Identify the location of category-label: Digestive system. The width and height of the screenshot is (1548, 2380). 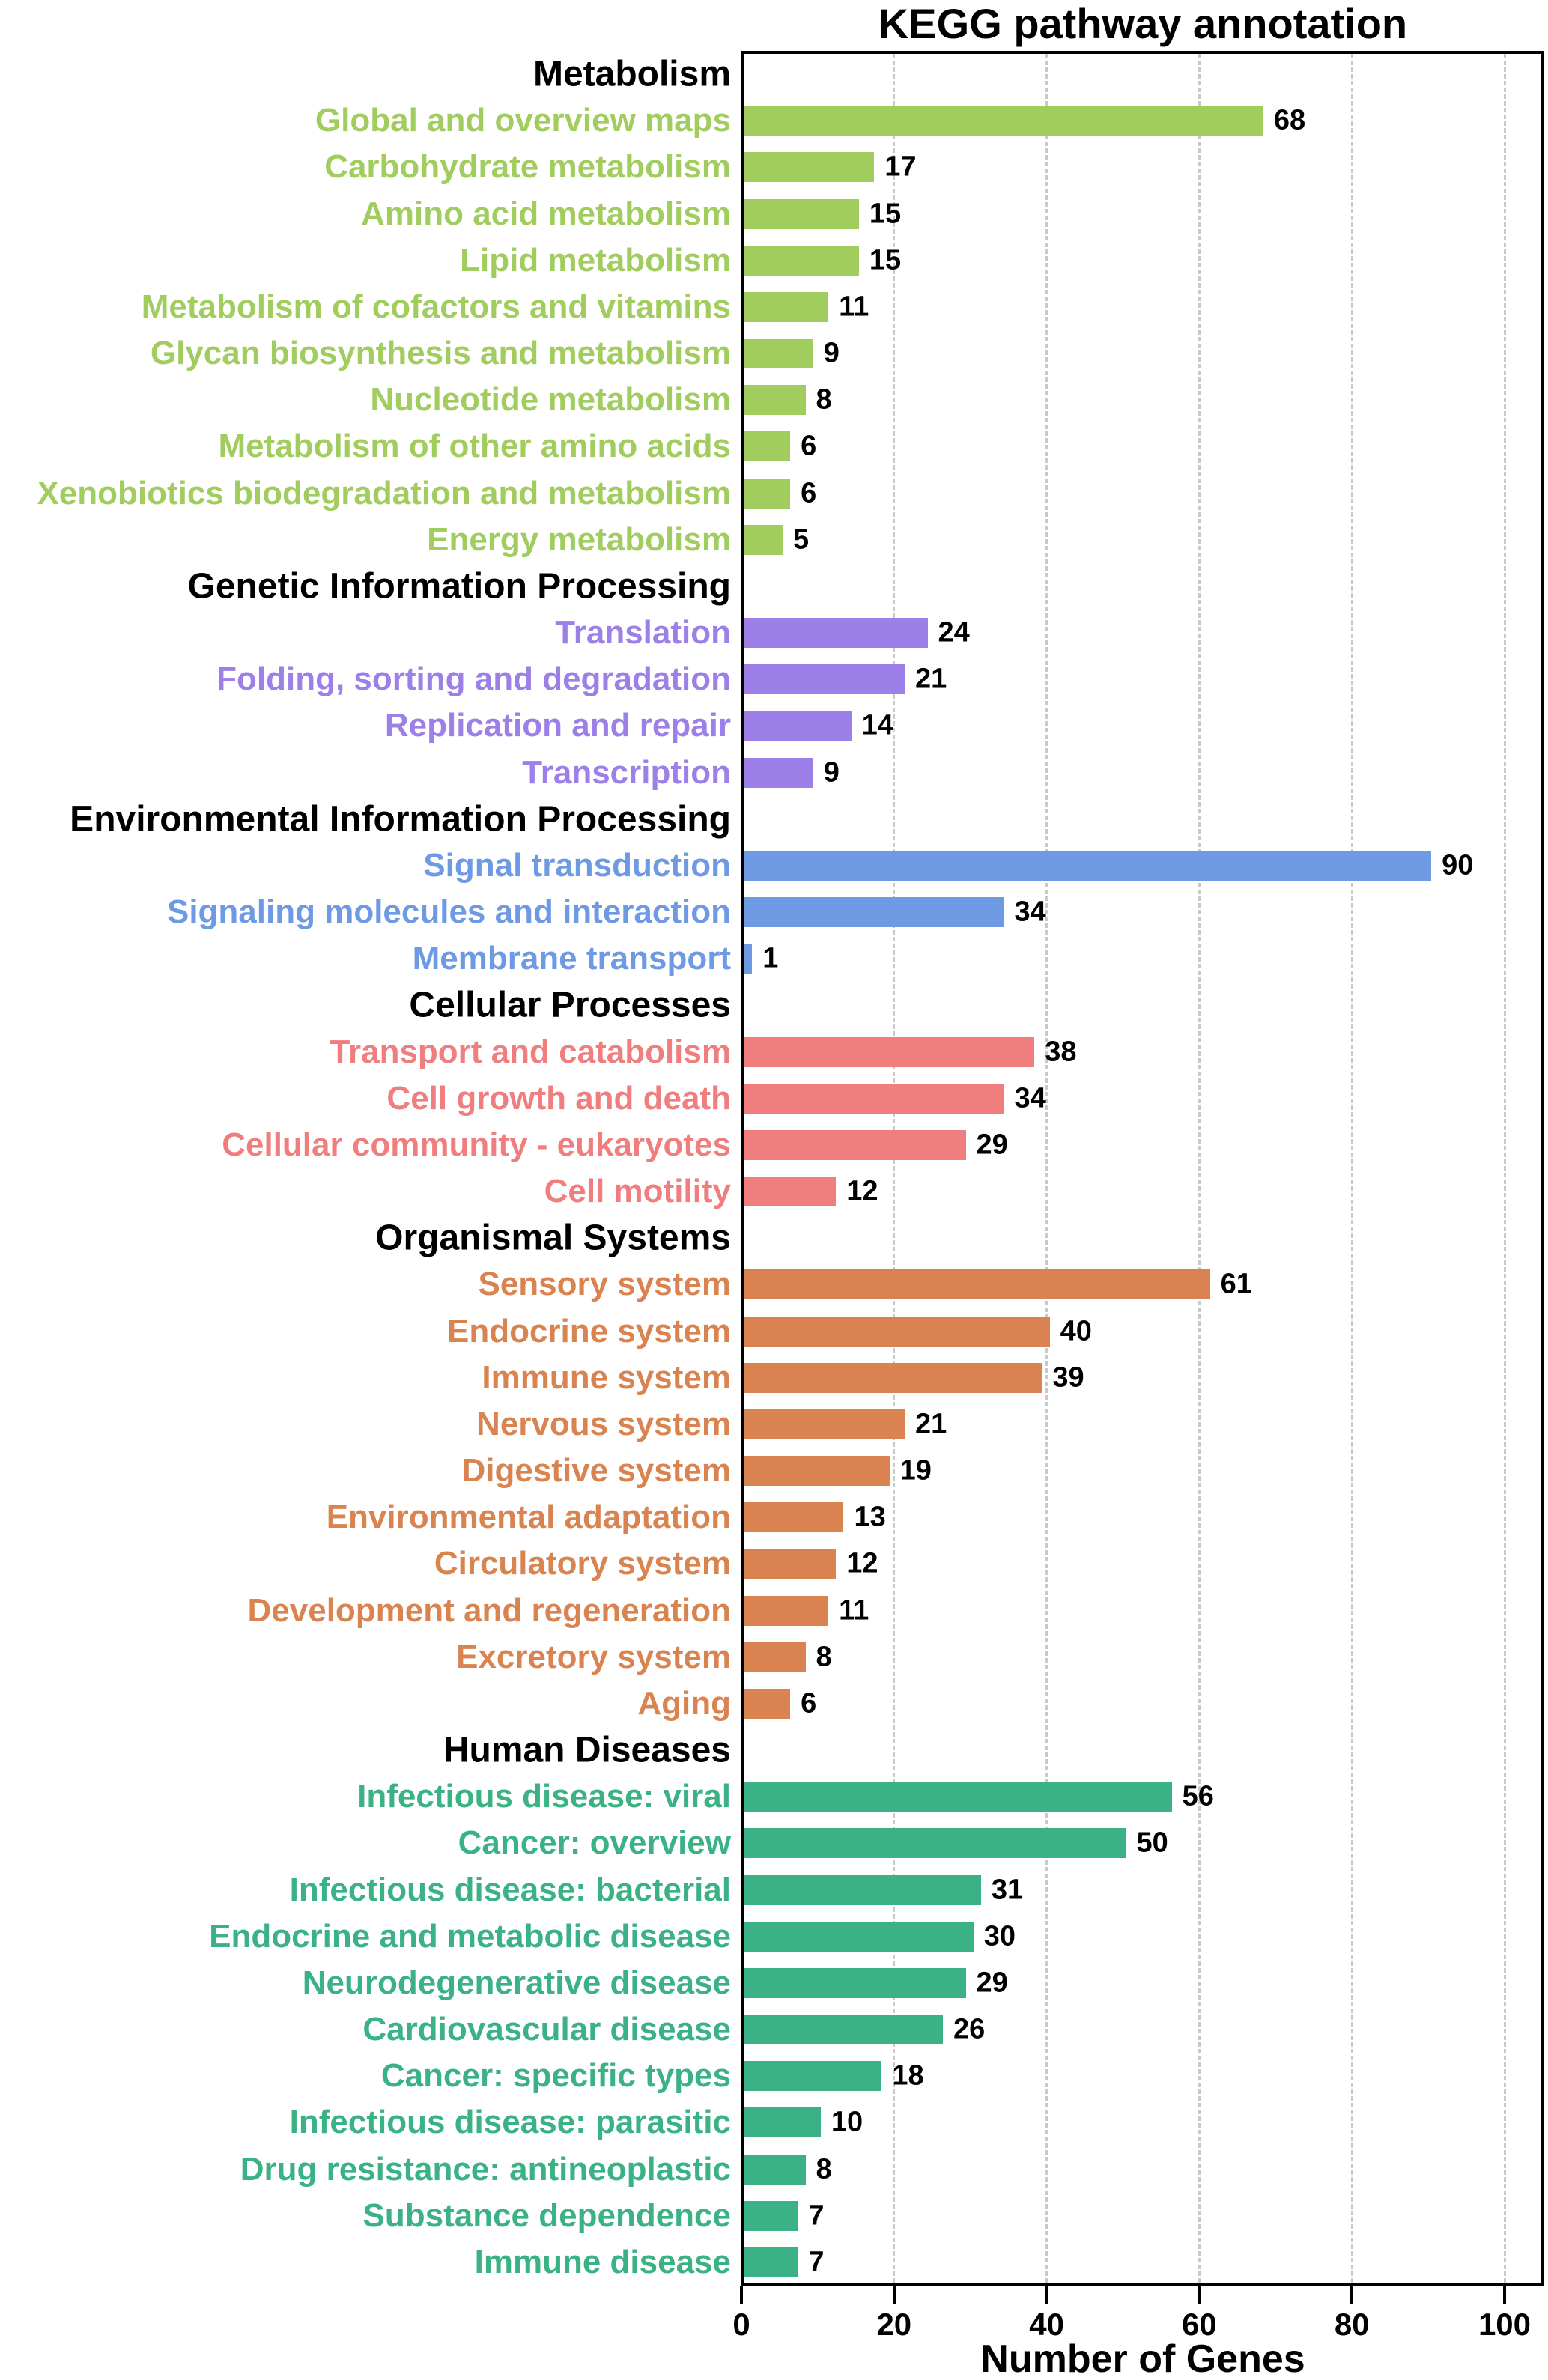
(596, 1471).